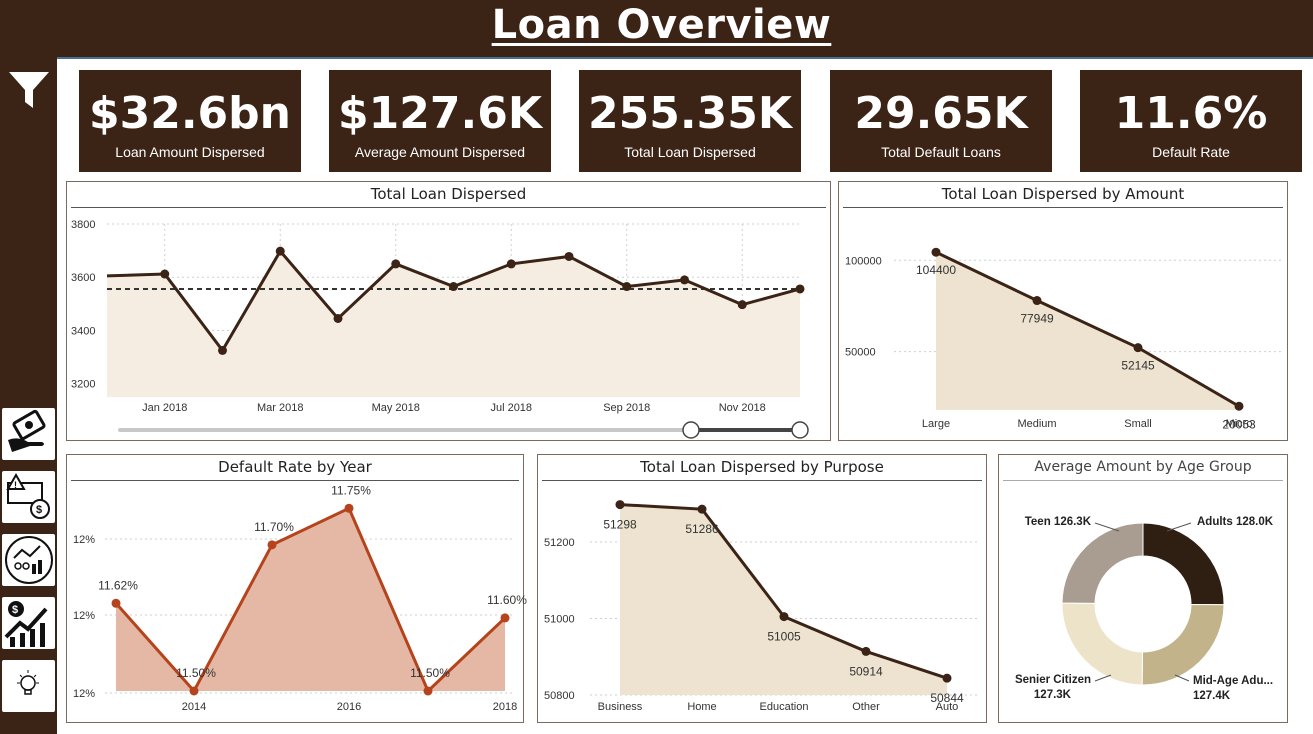  What do you see at coordinates (690, 152) in the screenshot?
I see `kpi-label: Total Loan Dispersed` at bounding box center [690, 152].